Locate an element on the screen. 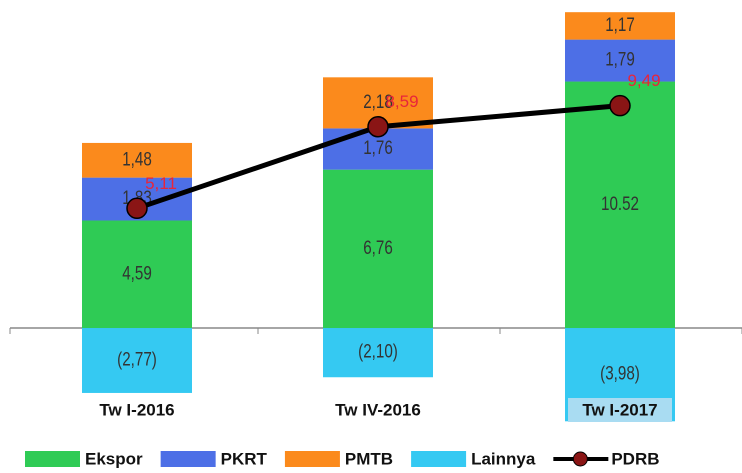 This screenshot has height=473, width=742. data-label: 6,76 is located at coordinates (378, 247).